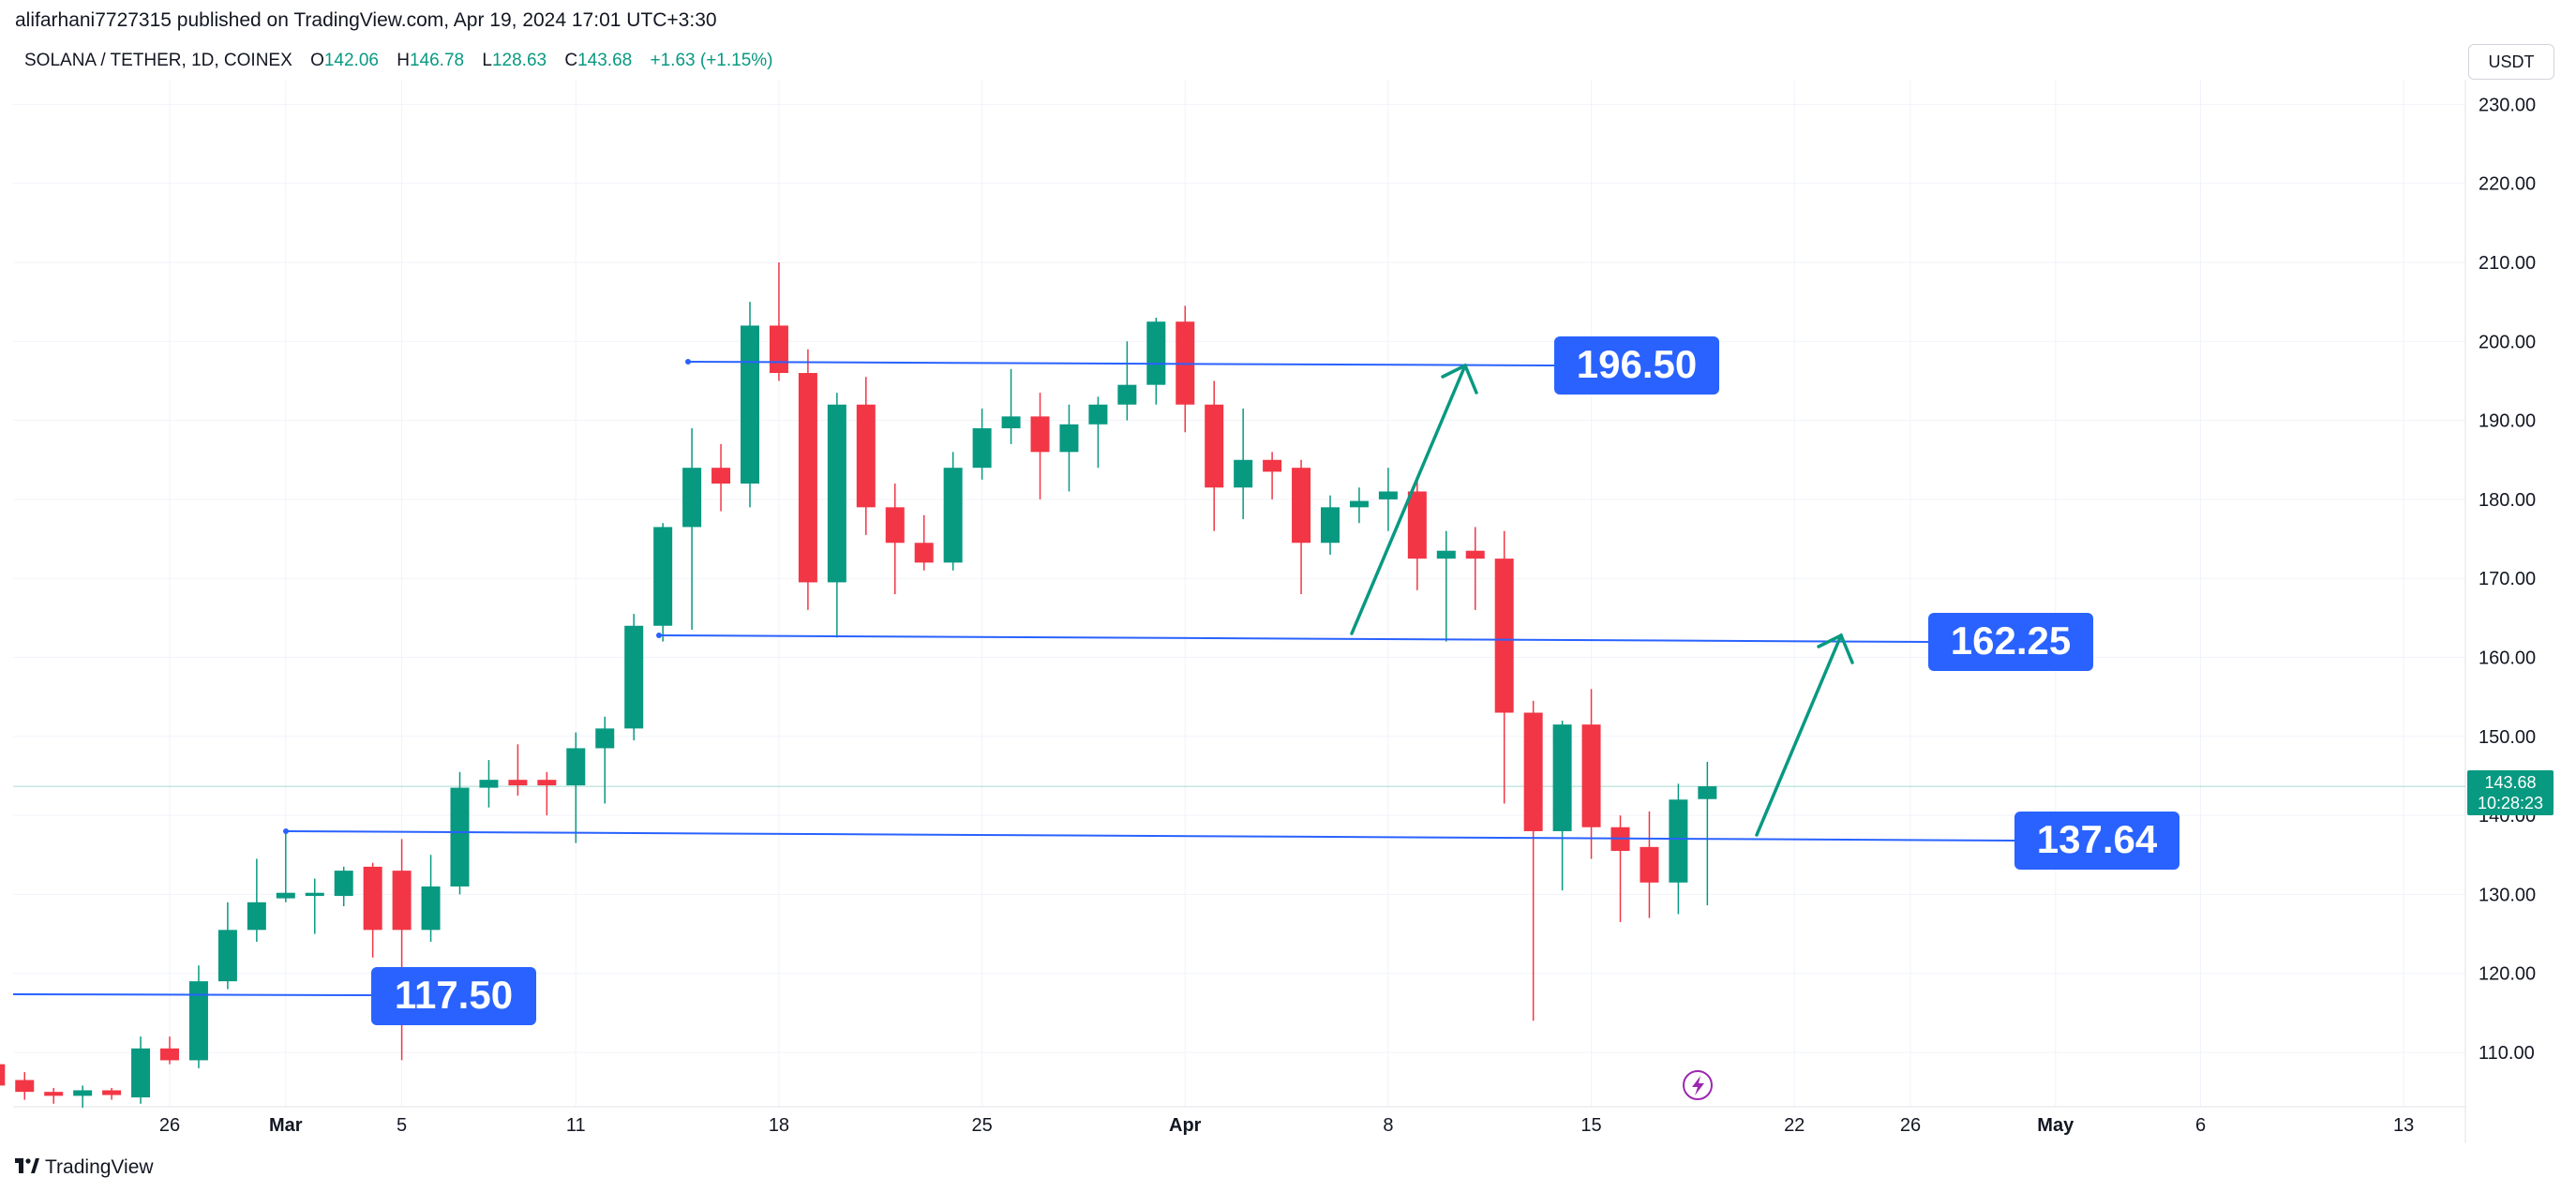 Image resolution: width=2576 pixels, height=1192 pixels. Describe the element at coordinates (1388, 1125) in the screenshot. I see `time-tick-label: 8` at that location.